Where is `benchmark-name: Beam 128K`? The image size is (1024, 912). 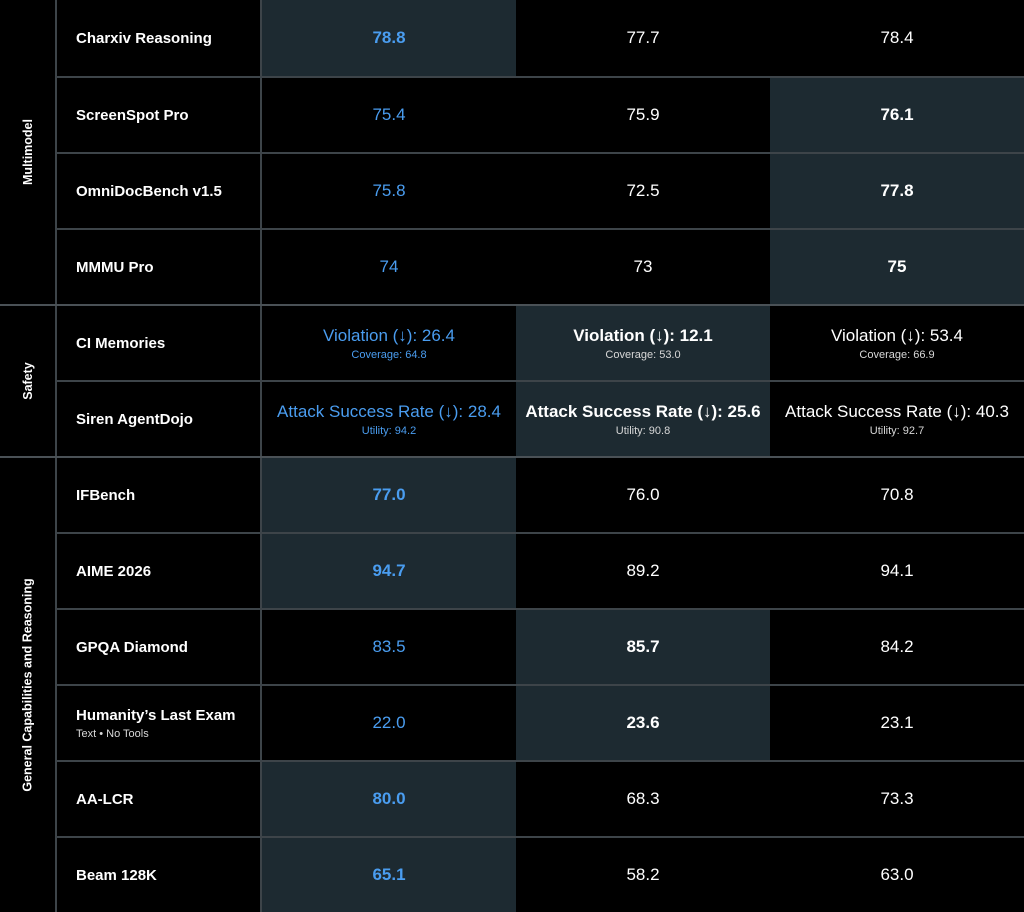 benchmark-name: Beam 128K is located at coordinates (116, 875).